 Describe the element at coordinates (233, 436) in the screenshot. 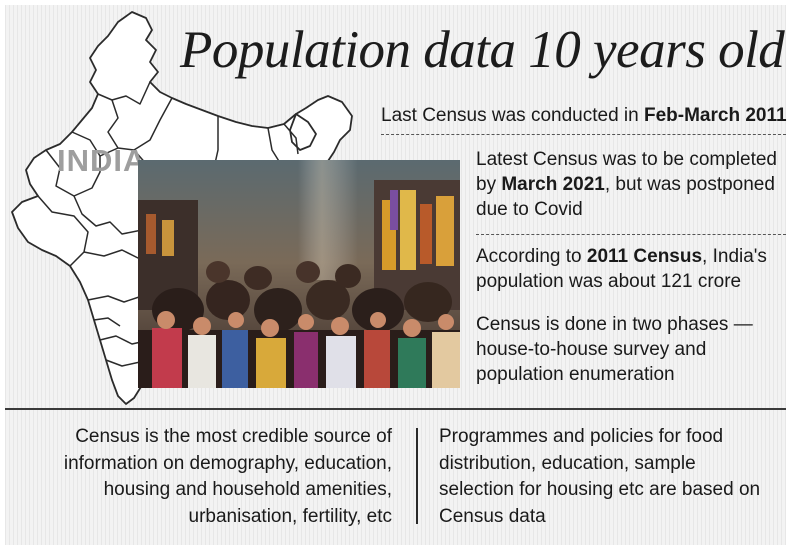

I see `bottom-left-line: Census is the most credible source of` at that location.